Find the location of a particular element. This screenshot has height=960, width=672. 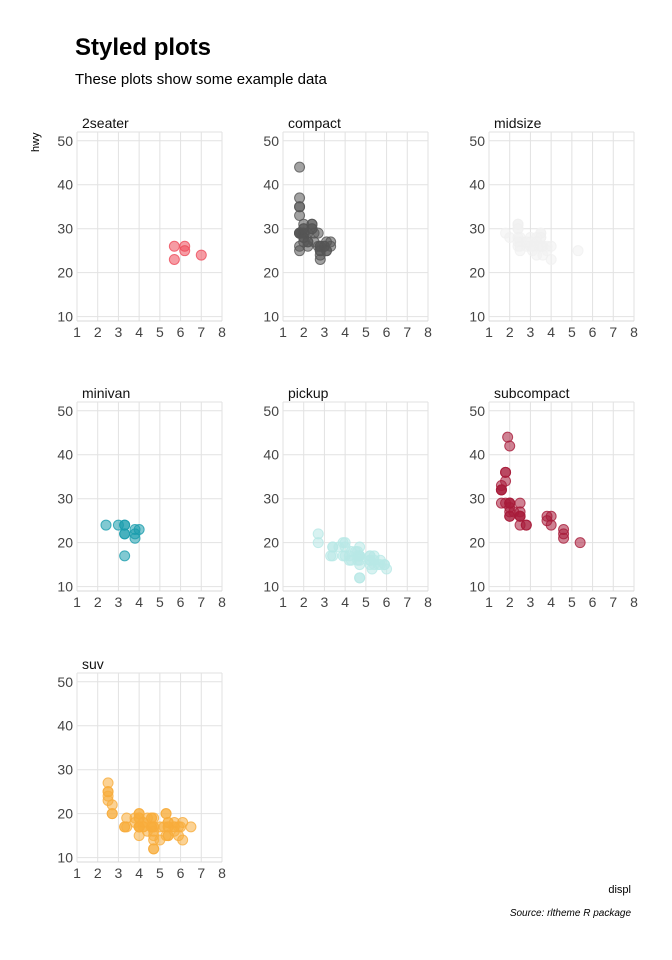

facet-title: minivan is located at coordinates (106, 393).